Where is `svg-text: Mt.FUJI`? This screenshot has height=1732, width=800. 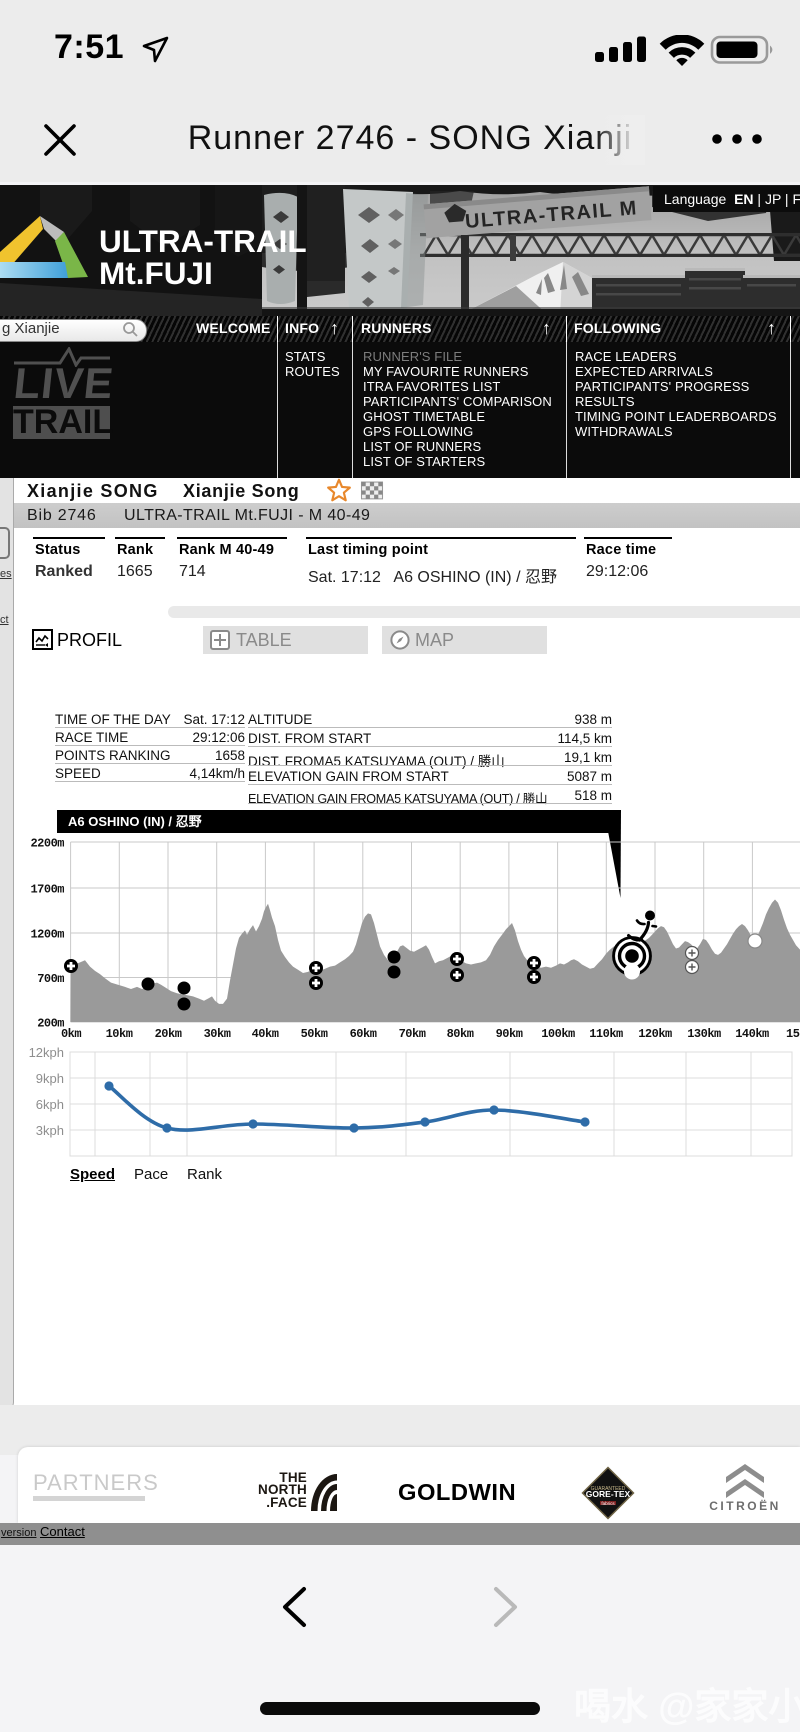 svg-text: Mt.FUJI is located at coordinates (156, 273).